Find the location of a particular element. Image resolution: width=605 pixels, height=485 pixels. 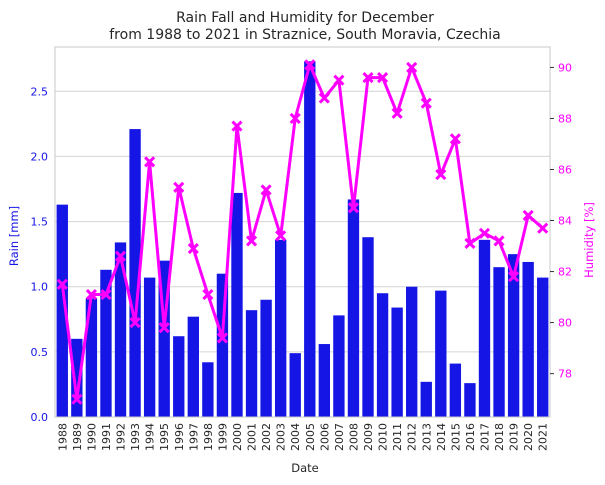

humidity-marker-2003 is located at coordinates (281, 236).